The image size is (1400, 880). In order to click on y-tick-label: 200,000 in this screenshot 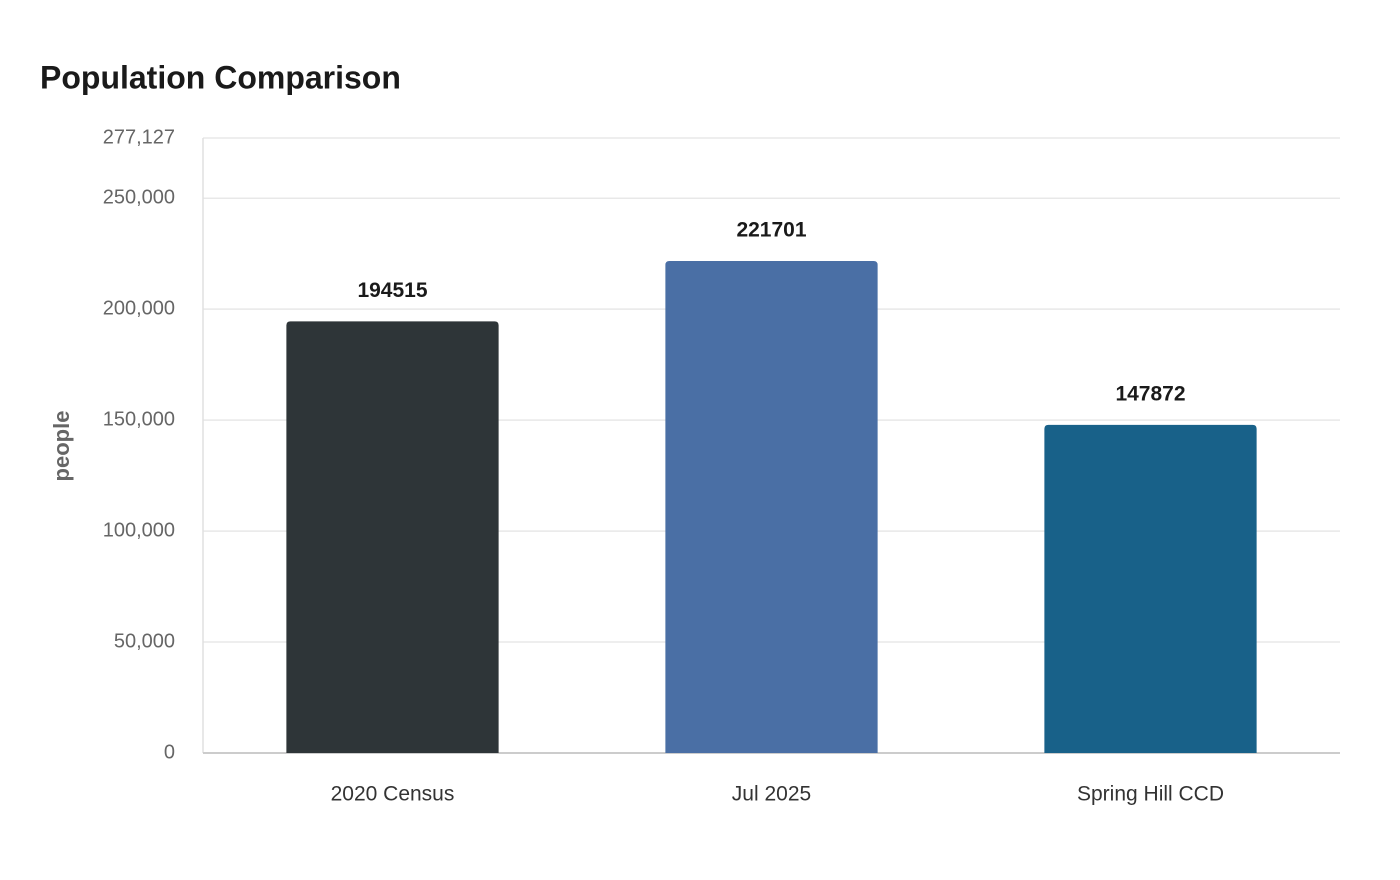, I will do `click(139, 308)`.